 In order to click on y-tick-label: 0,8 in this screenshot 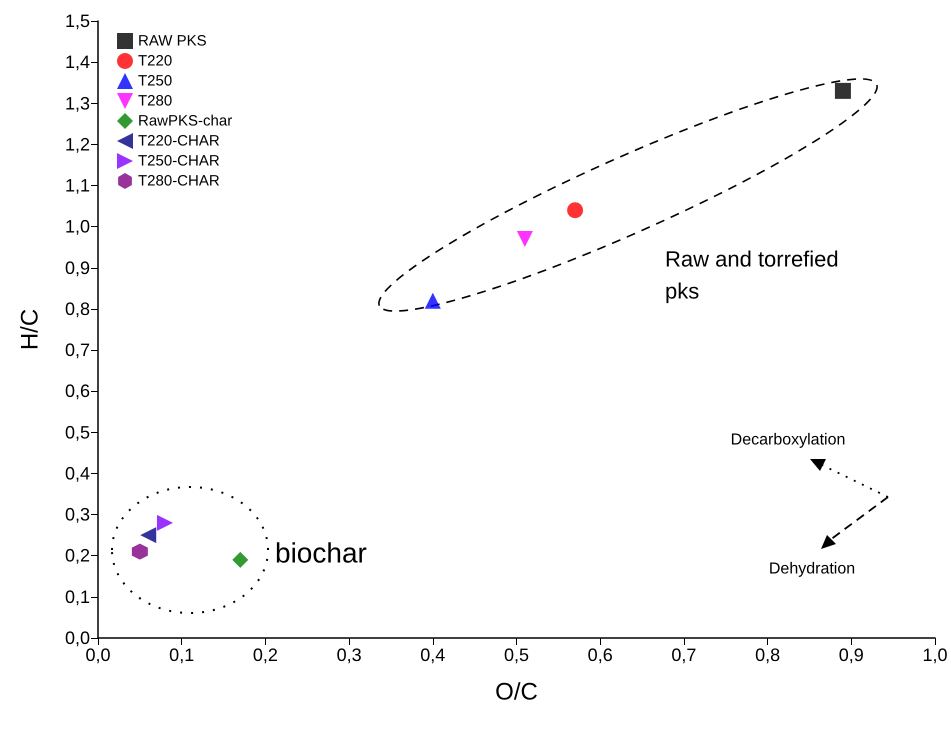, I will do `click(77, 308)`.